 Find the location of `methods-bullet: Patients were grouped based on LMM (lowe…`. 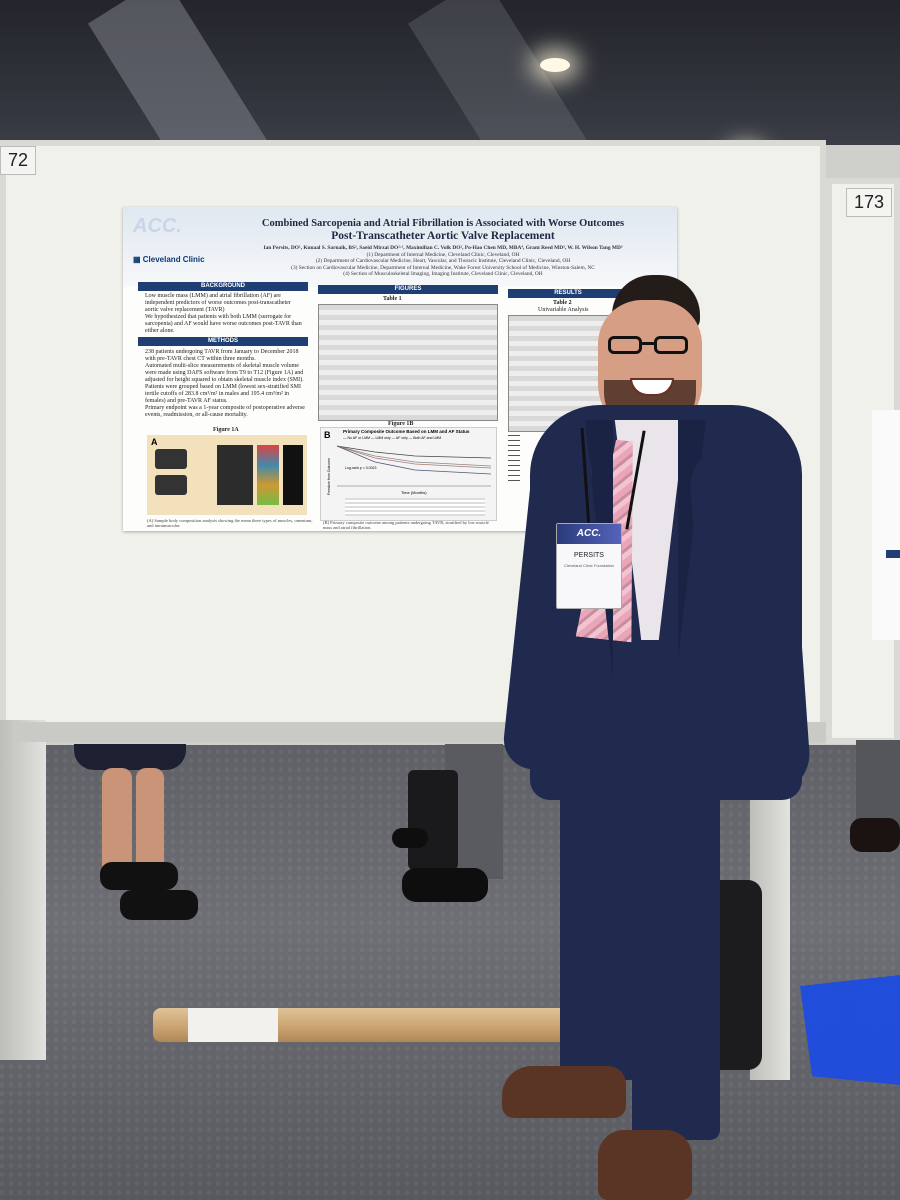

methods-bullet: Patients were grouped based on LMM (lowe… is located at coordinates (223, 394).